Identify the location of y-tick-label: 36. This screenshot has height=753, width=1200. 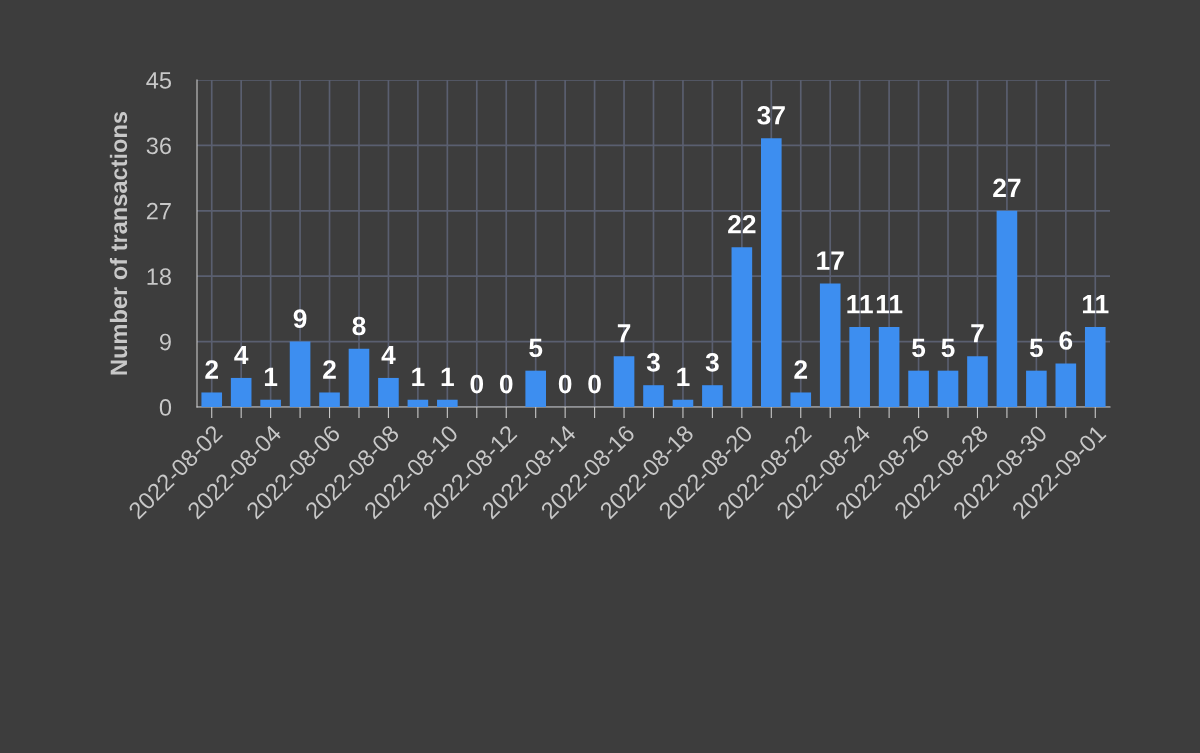
(158, 146).